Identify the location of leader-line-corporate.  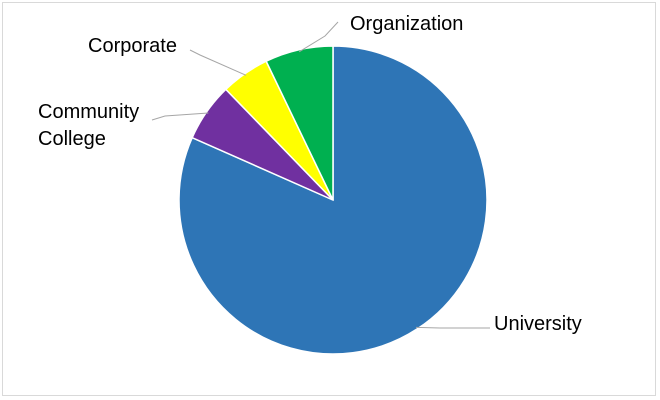
(218, 62).